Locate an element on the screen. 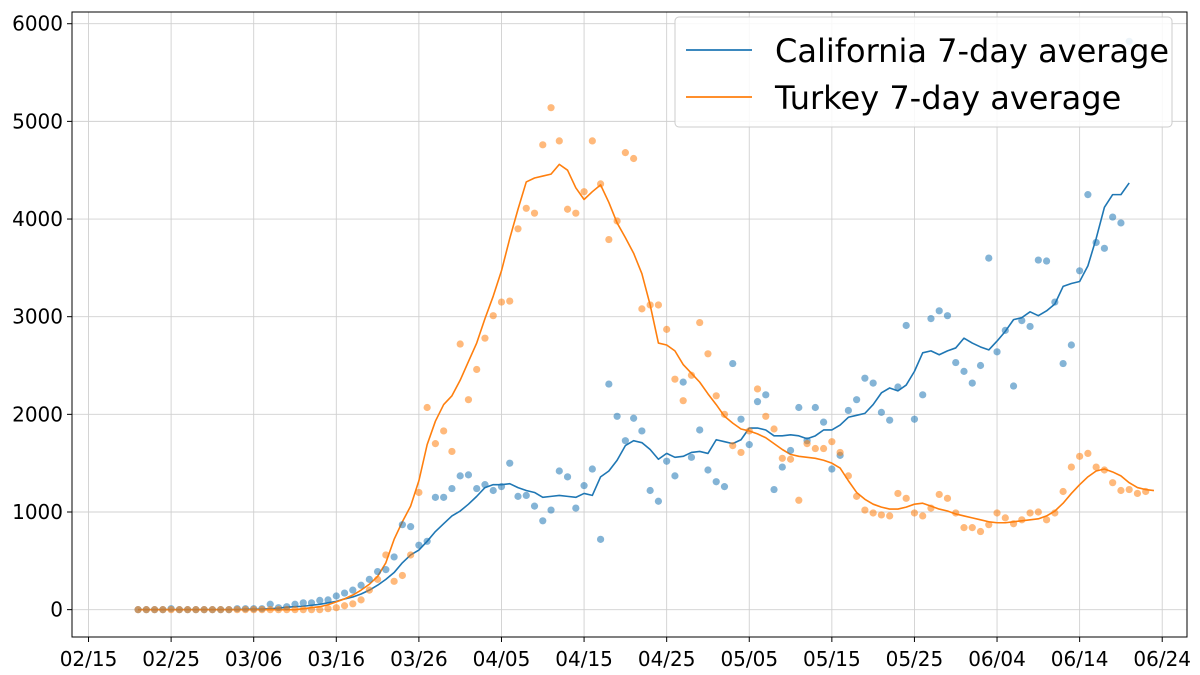 The image size is (1200, 675). x-tick-label: 04/25 is located at coordinates (667, 659).